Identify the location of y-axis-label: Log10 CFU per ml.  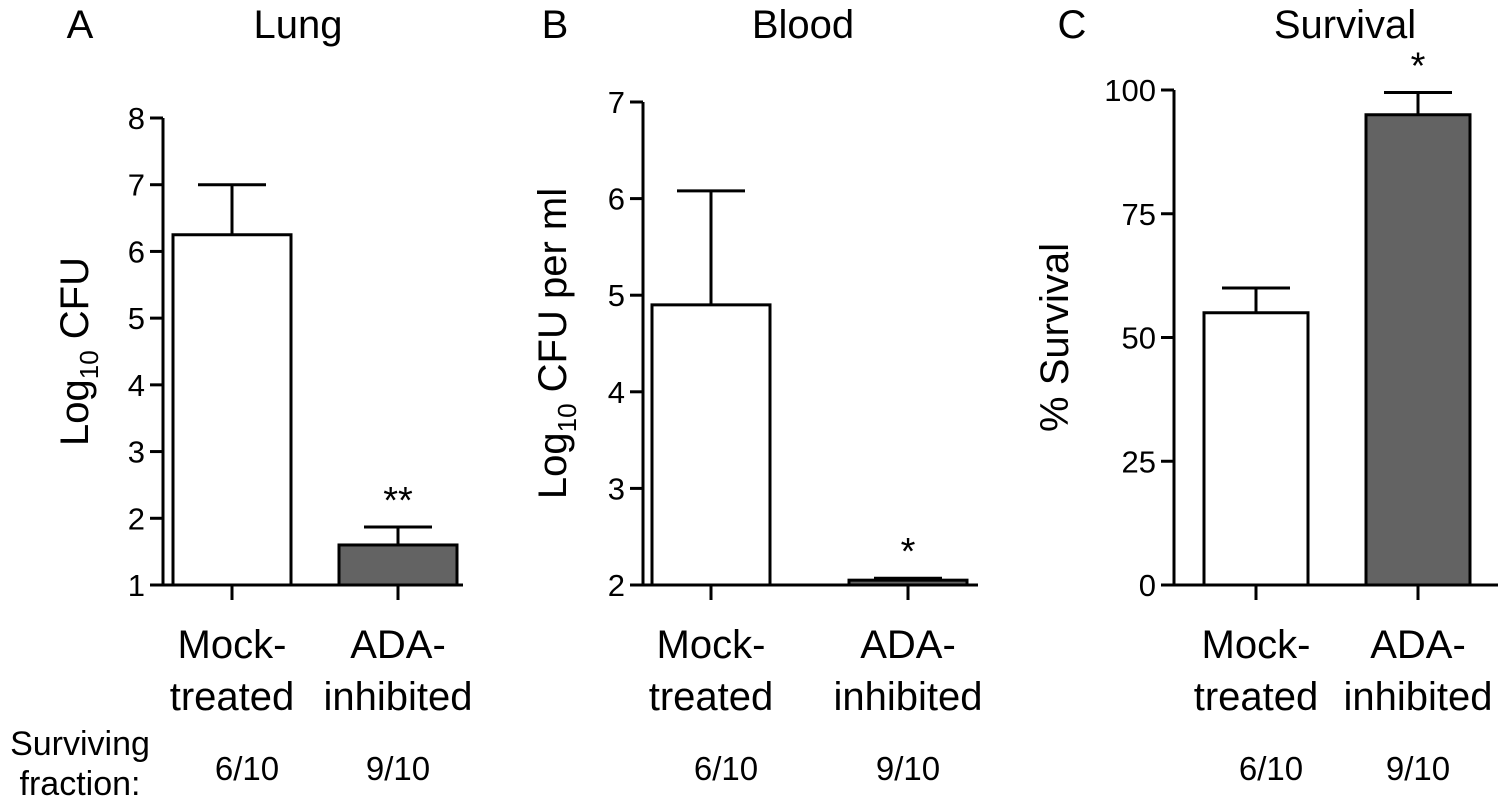
(556, 343).